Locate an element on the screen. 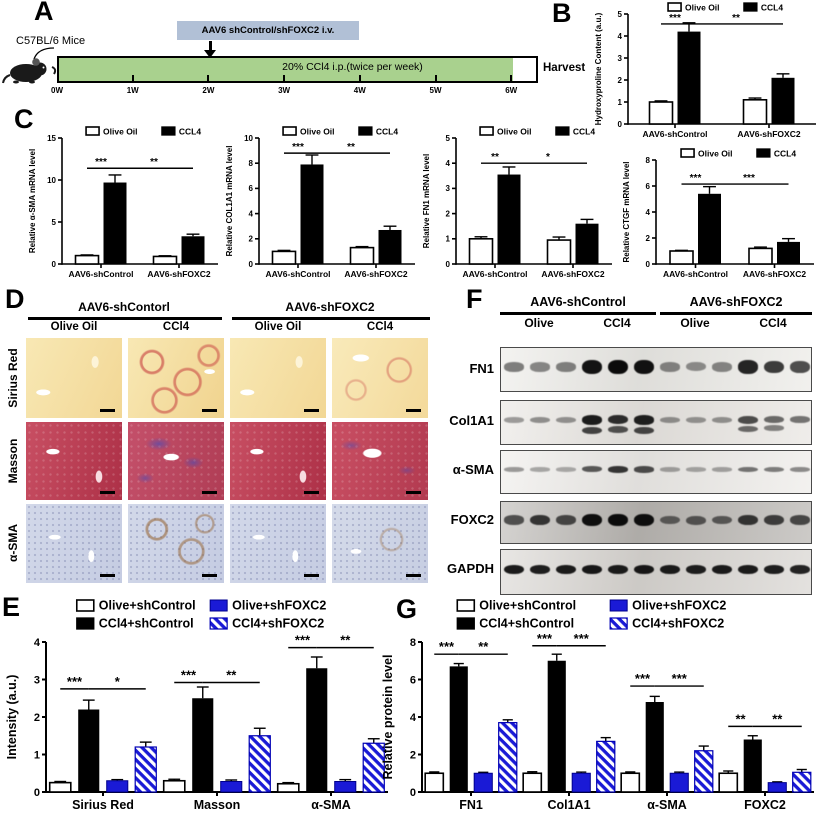  week-label-4W: 4W is located at coordinates (359, 90).